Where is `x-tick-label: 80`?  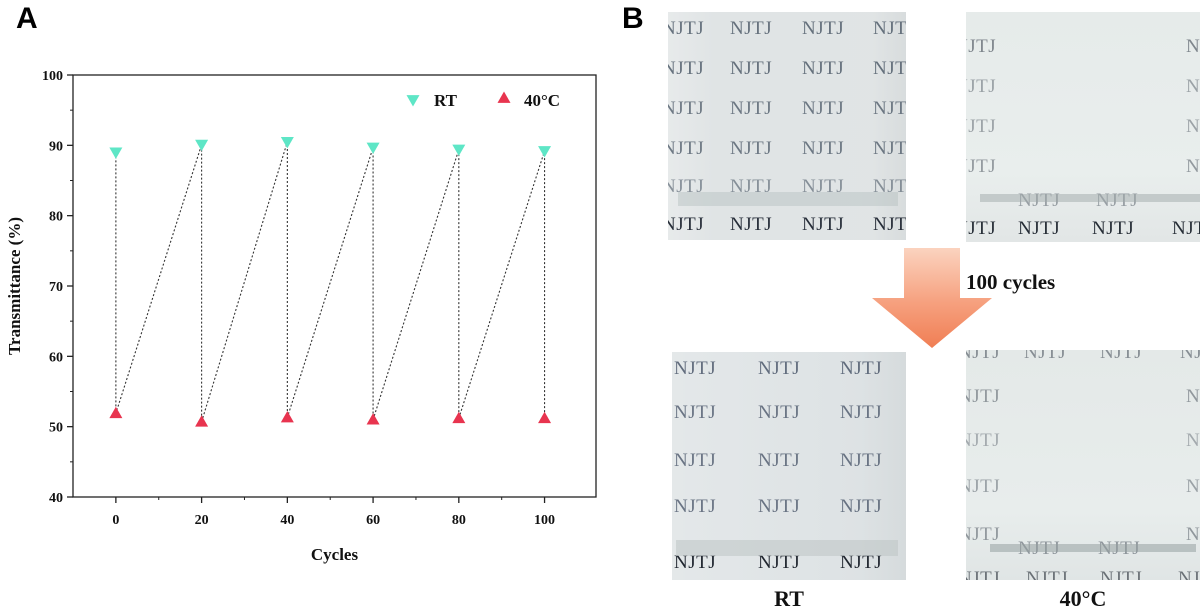 x-tick-label: 80 is located at coordinates (459, 520).